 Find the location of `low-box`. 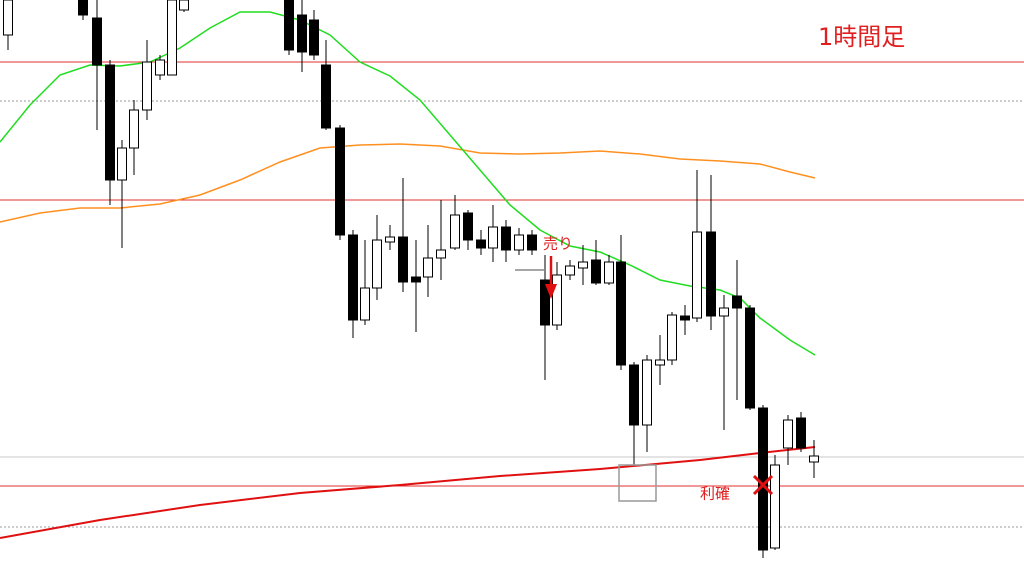

low-box is located at coordinates (637, 483).